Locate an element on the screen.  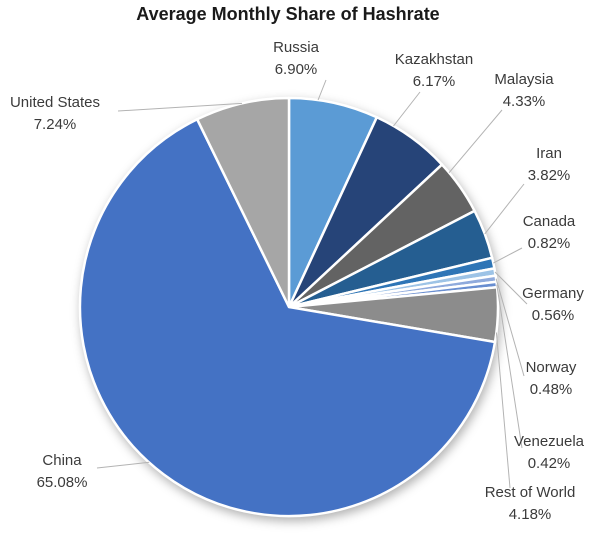
slice-label-germany: Germany 0.56% is located at coordinates (553, 304).